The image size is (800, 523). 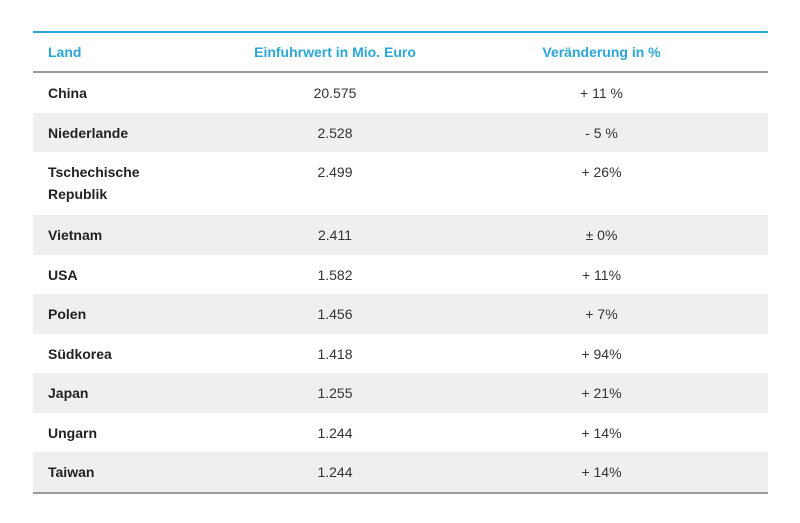 What do you see at coordinates (335, 393) in the screenshot?
I see `import-value-cell: 1.255` at bounding box center [335, 393].